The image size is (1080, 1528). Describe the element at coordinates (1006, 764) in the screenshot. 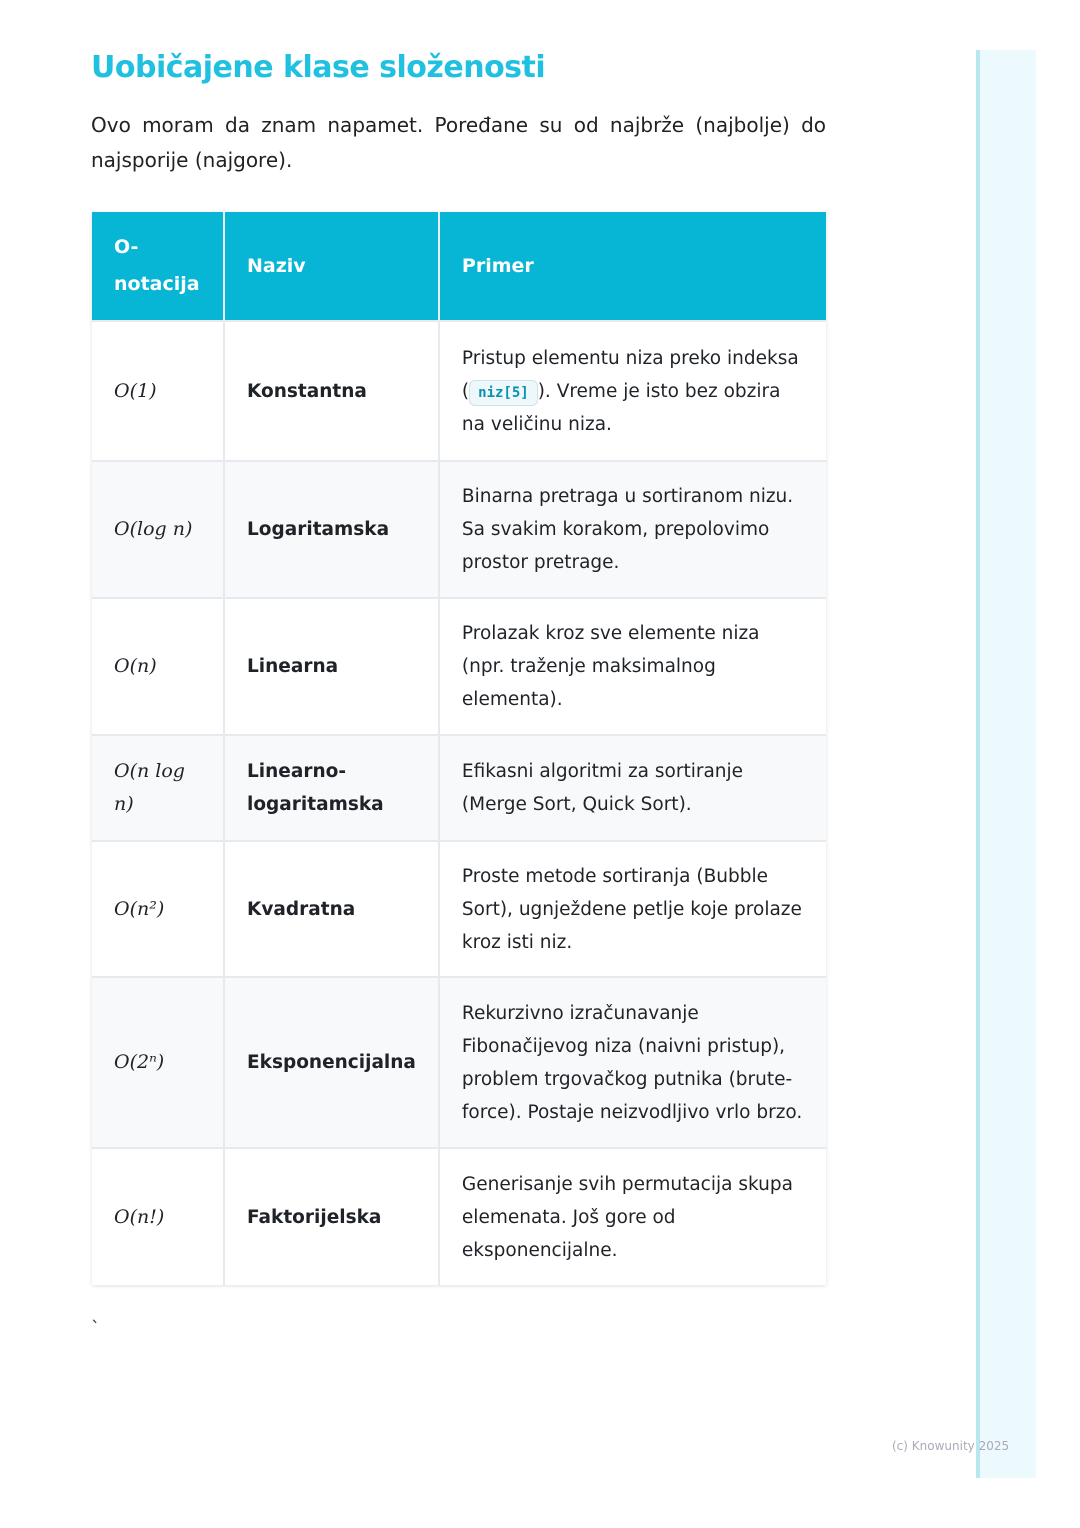

I see `side-decoration-bar` at that location.